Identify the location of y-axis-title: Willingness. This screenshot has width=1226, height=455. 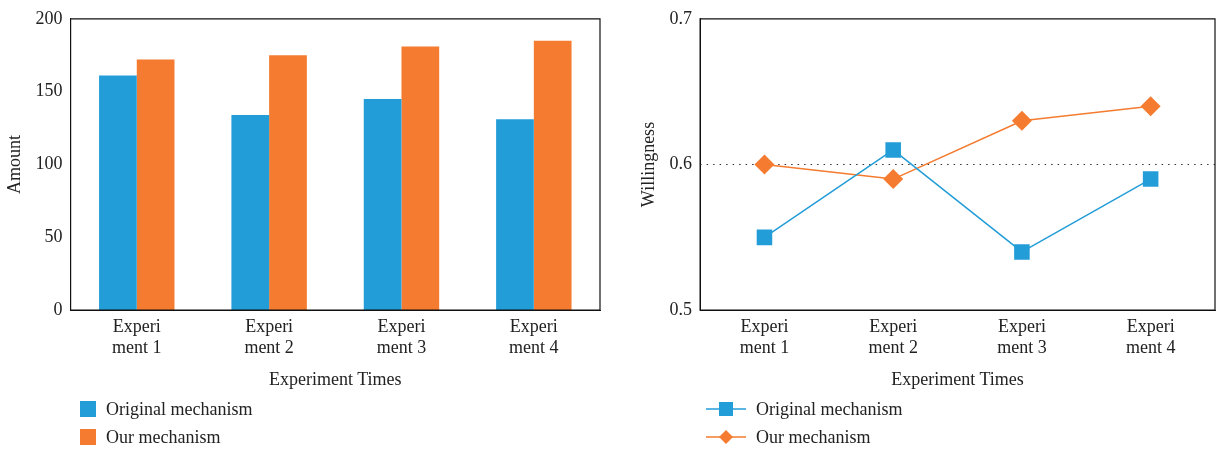
(647, 164).